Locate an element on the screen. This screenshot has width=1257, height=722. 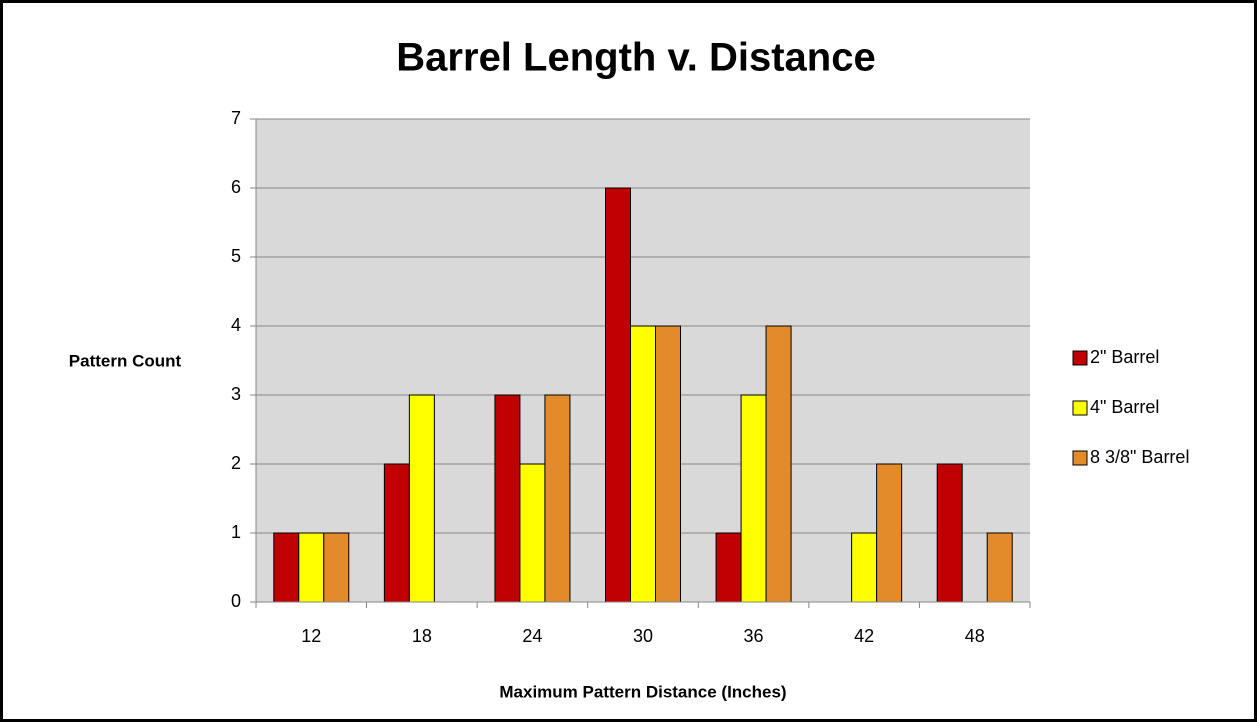
x-tick-label: 36 is located at coordinates (754, 636).